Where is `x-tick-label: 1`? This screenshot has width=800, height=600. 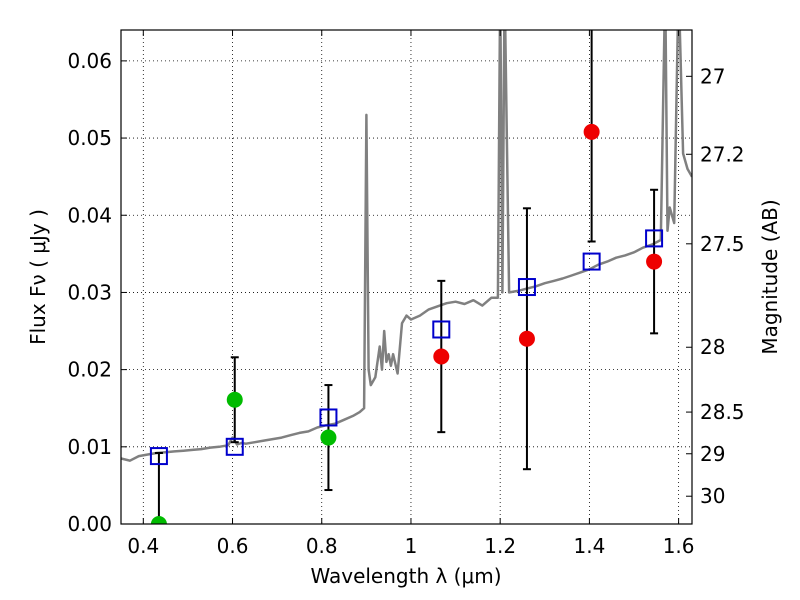 x-tick-label: 1 is located at coordinates (411, 546).